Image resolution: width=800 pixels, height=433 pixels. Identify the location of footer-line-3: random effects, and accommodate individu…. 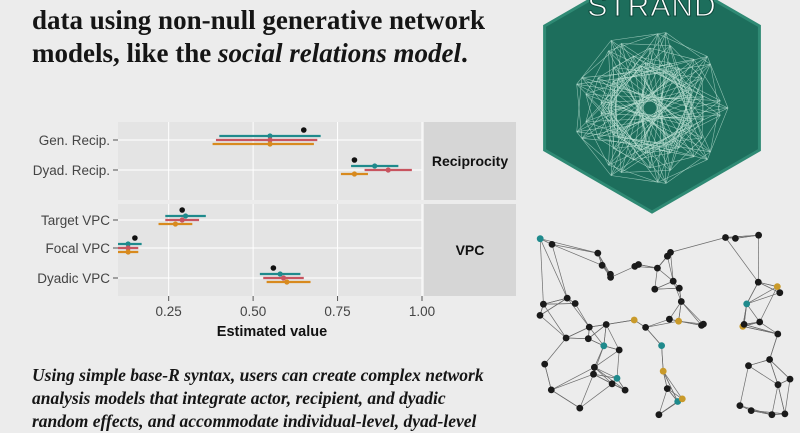
(282, 421).